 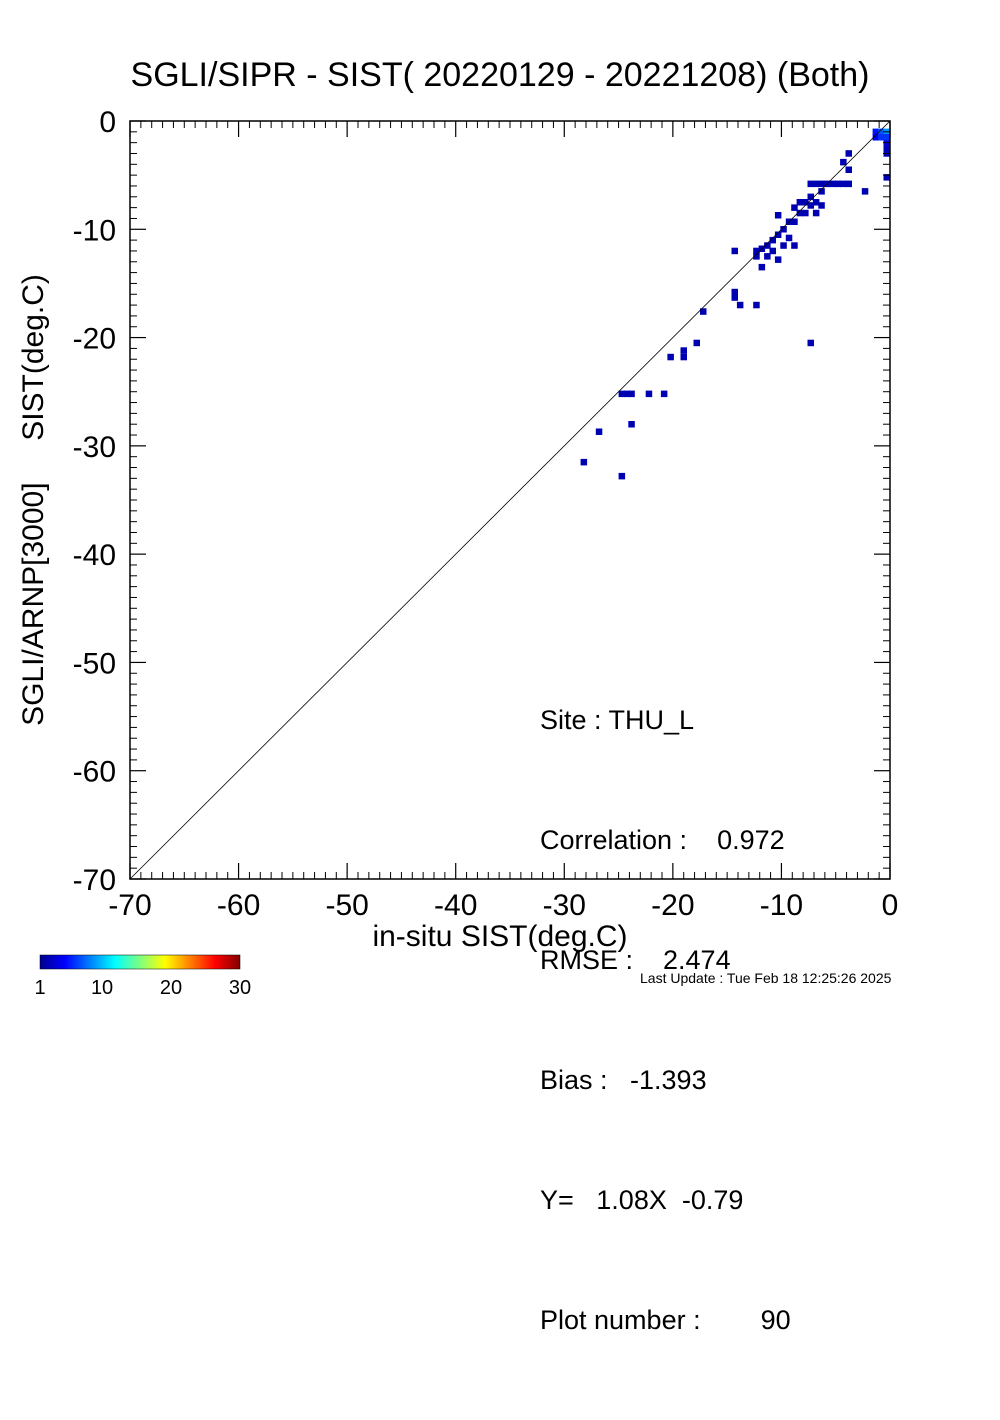 I want to click on y-tick-label: -70, so click(x=94, y=880).